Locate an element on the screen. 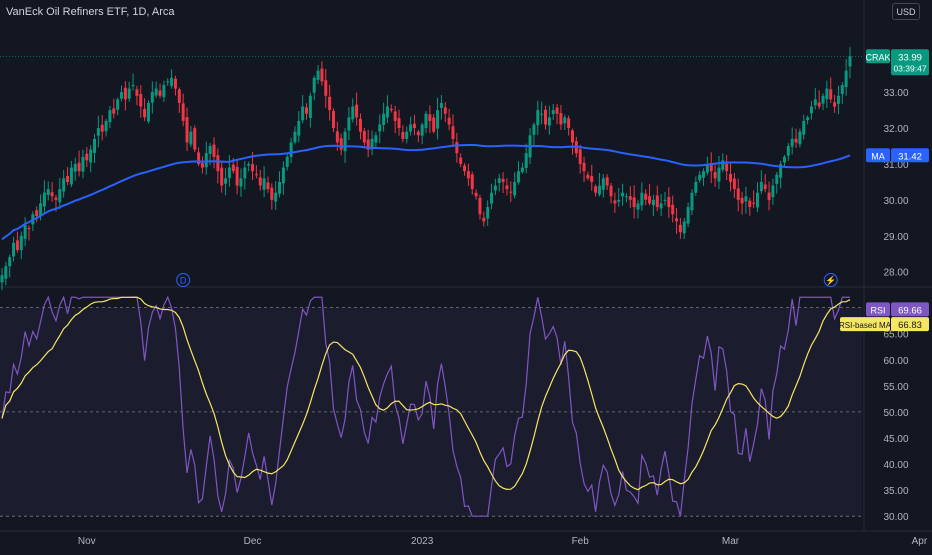 The image size is (932, 555). ma-value-badge is located at coordinates (910, 155).